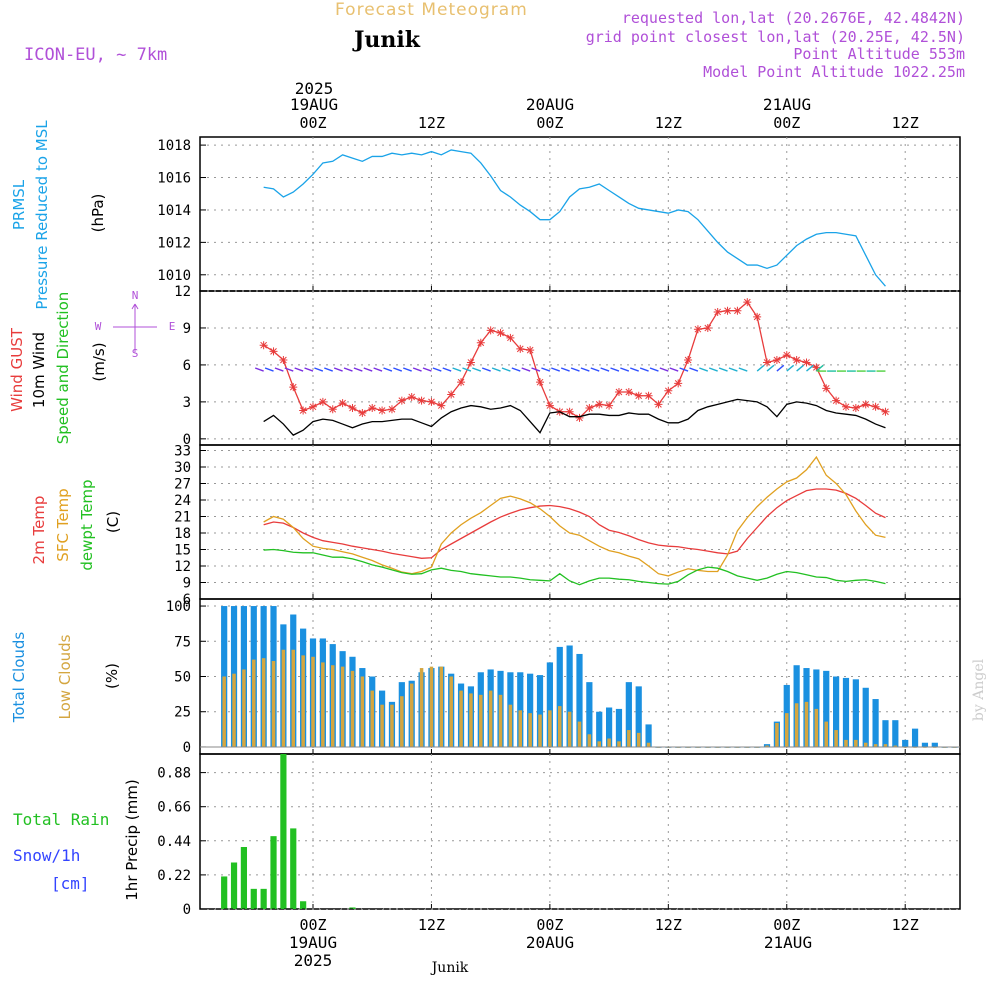  I want to click on pressure-frame, so click(580, 214).